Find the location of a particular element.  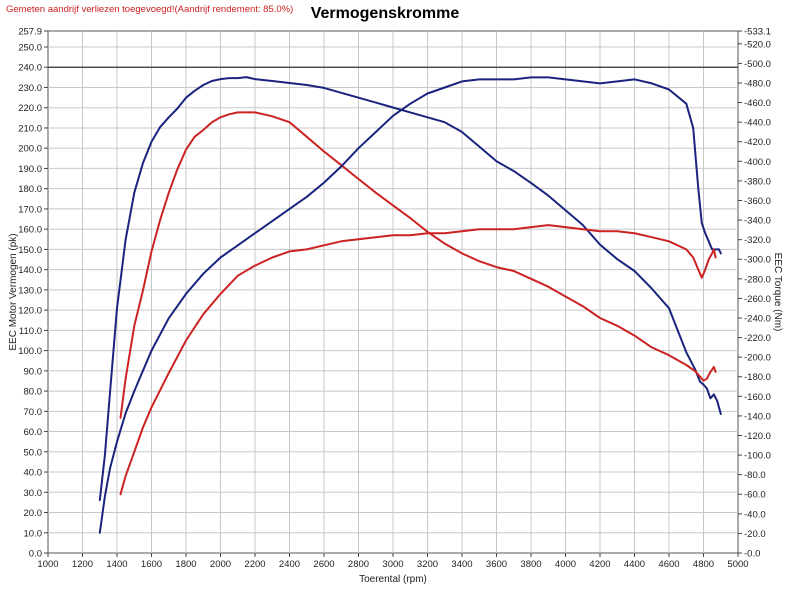

x-tick-label: 4000 is located at coordinates (565, 564).